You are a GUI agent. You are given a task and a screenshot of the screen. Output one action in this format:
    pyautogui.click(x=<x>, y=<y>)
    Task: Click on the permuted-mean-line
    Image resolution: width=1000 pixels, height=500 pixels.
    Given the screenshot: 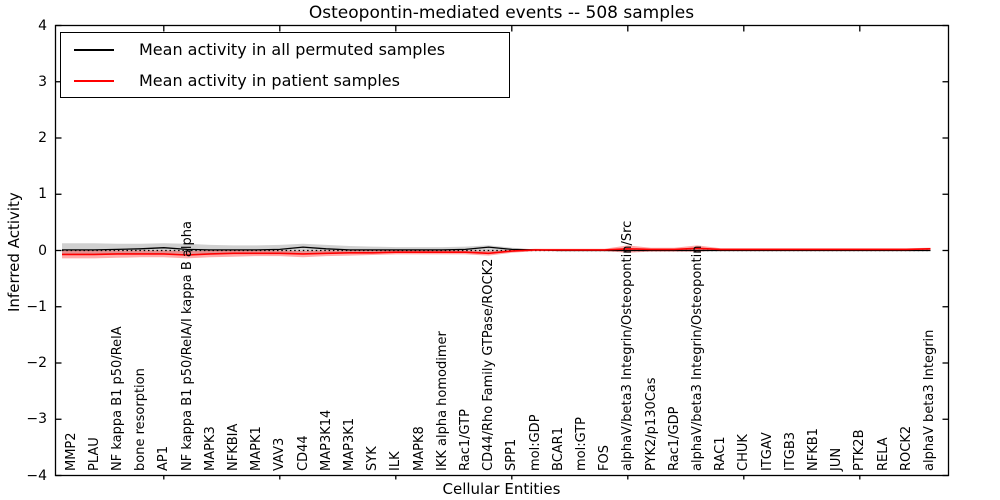 What is the action you would take?
    pyautogui.click(x=496, y=249)
    